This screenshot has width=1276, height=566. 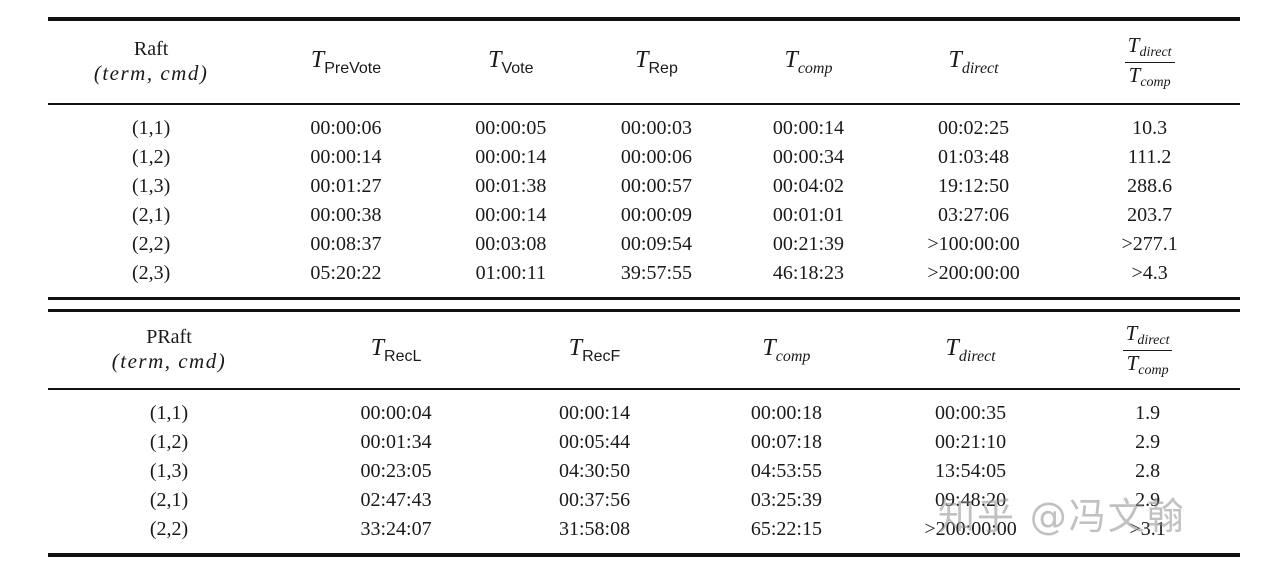 What do you see at coordinates (973, 128) in the screenshot?
I see `value-cell: 00:02:25` at bounding box center [973, 128].